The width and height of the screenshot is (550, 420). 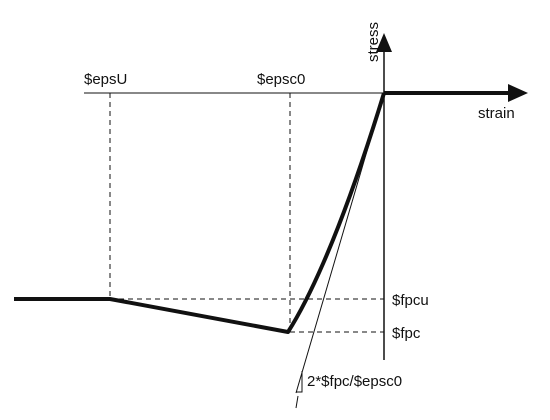 What do you see at coordinates (299, 382) in the screenshot?
I see `slope-triangle` at bounding box center [299, 382].